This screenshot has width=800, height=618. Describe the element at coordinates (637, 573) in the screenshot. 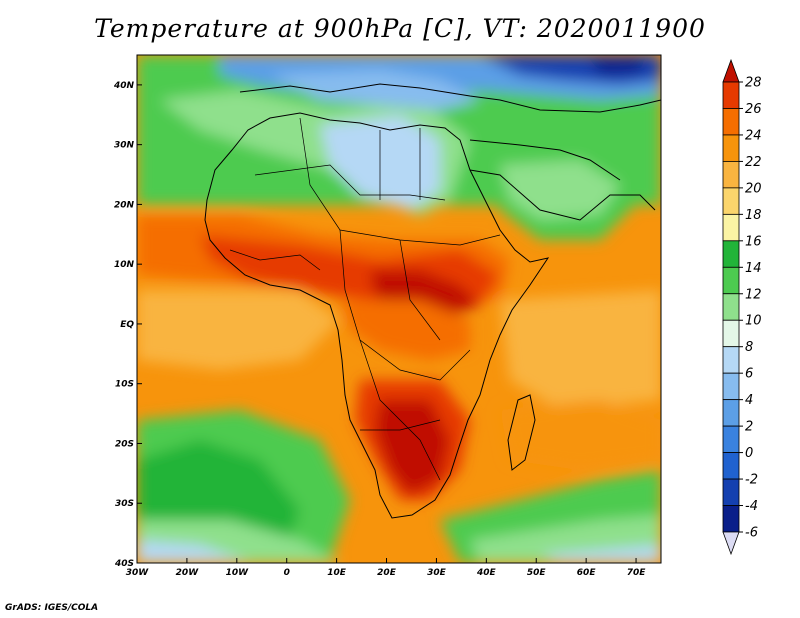

I see `lon-tick-label: 70E` at that location.